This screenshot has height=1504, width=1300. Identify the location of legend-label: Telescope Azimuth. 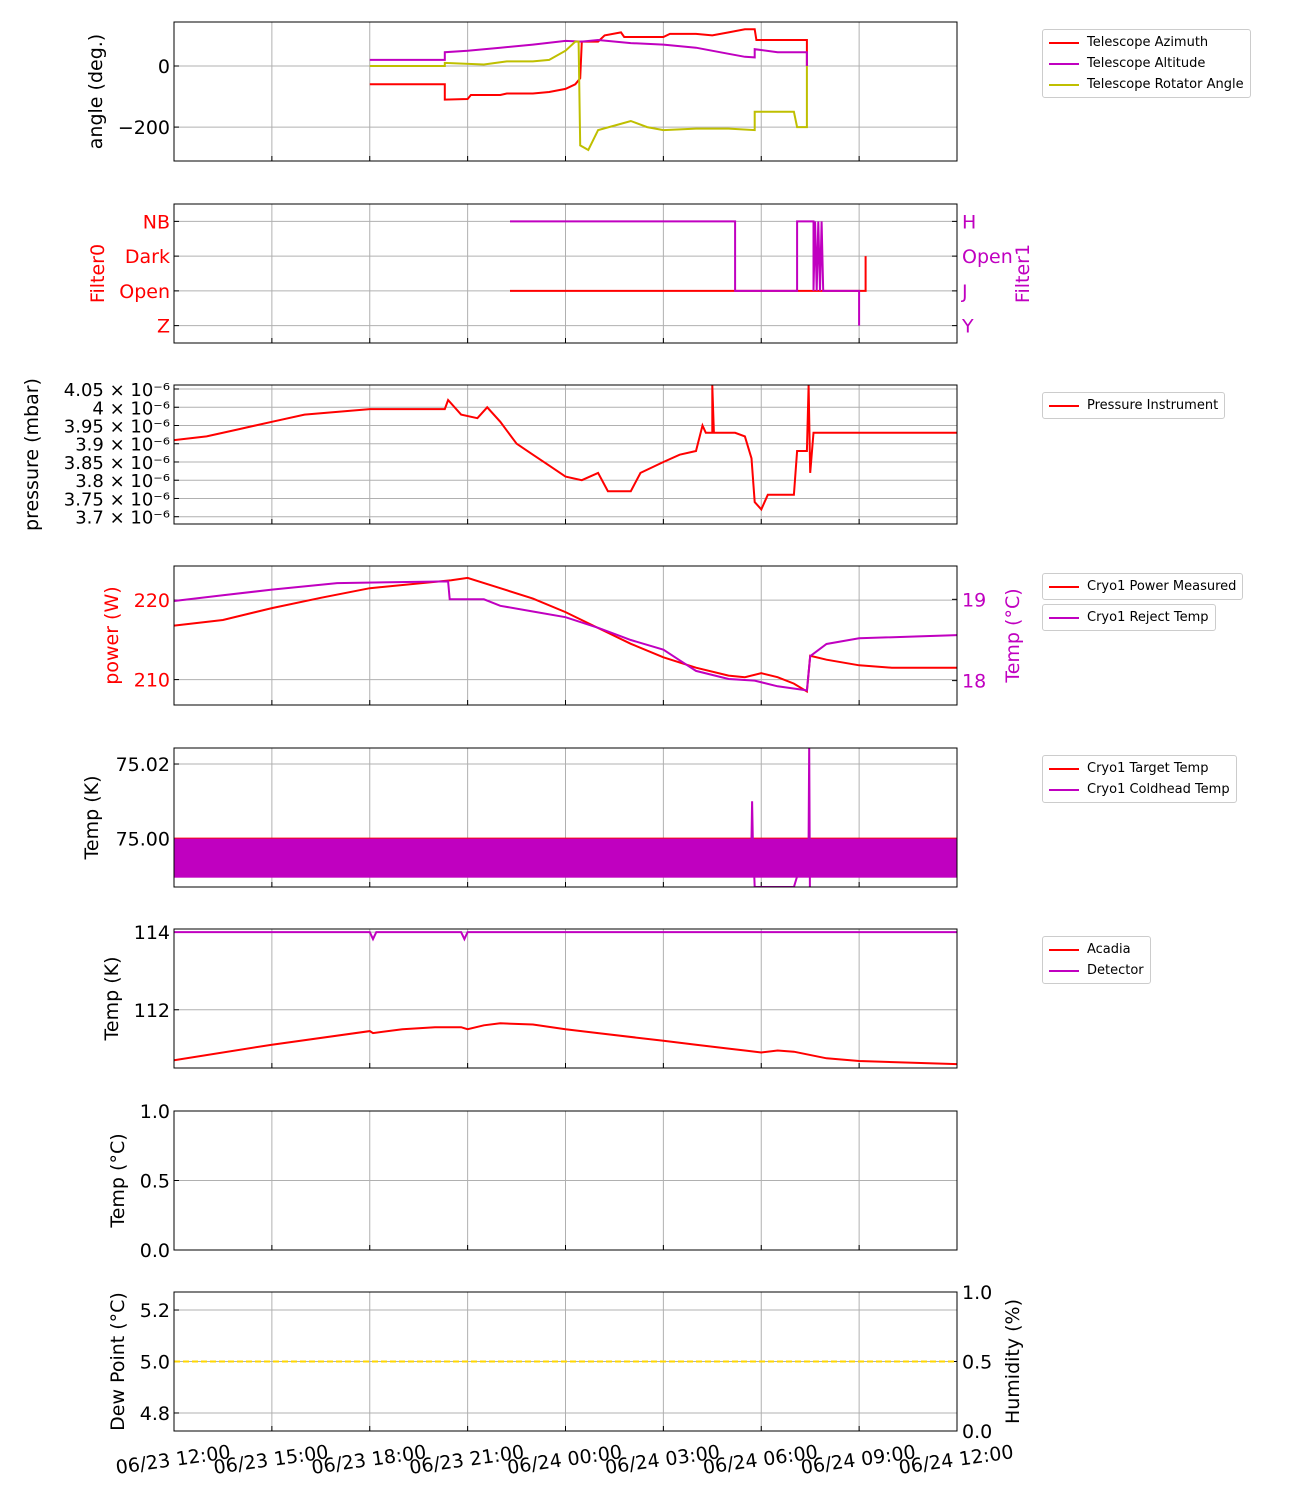
(1148, 42).